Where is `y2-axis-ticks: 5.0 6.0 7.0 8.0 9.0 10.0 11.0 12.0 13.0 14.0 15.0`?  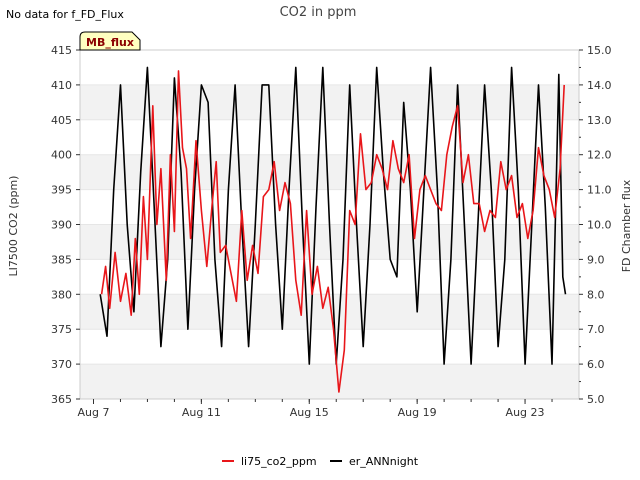 y2-axis-ticks: 5.0 6.0 7.0 8.0 9.0 10.0 11.0 12.0 13.0 14.0 15.0 is located at coordinates (595, 225).